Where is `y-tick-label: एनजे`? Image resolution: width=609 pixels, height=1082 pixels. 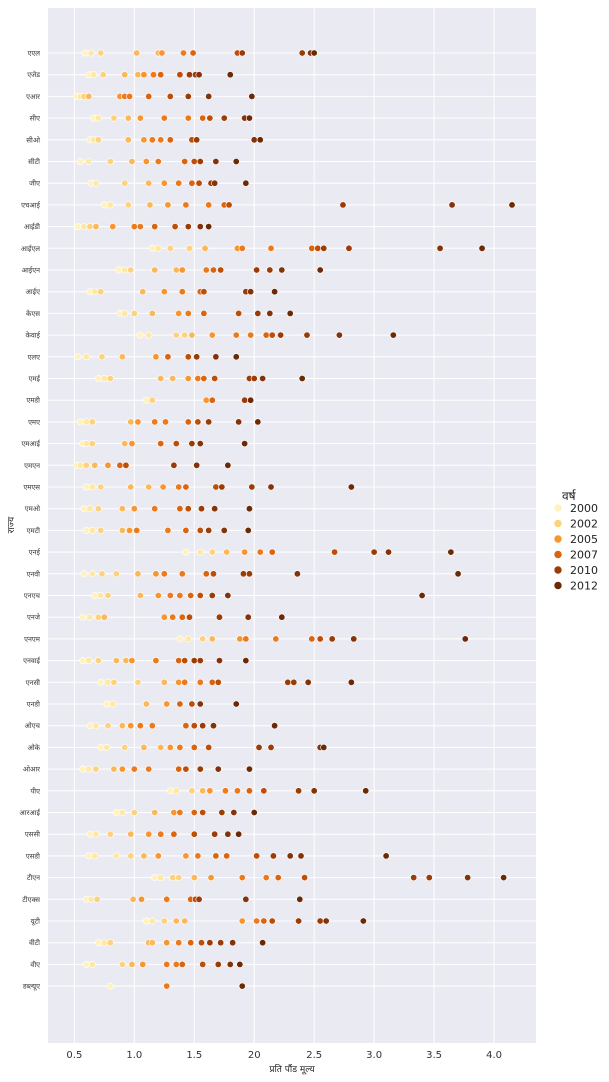 y-tick-label: एनजे is located at coordinates (34, 617).